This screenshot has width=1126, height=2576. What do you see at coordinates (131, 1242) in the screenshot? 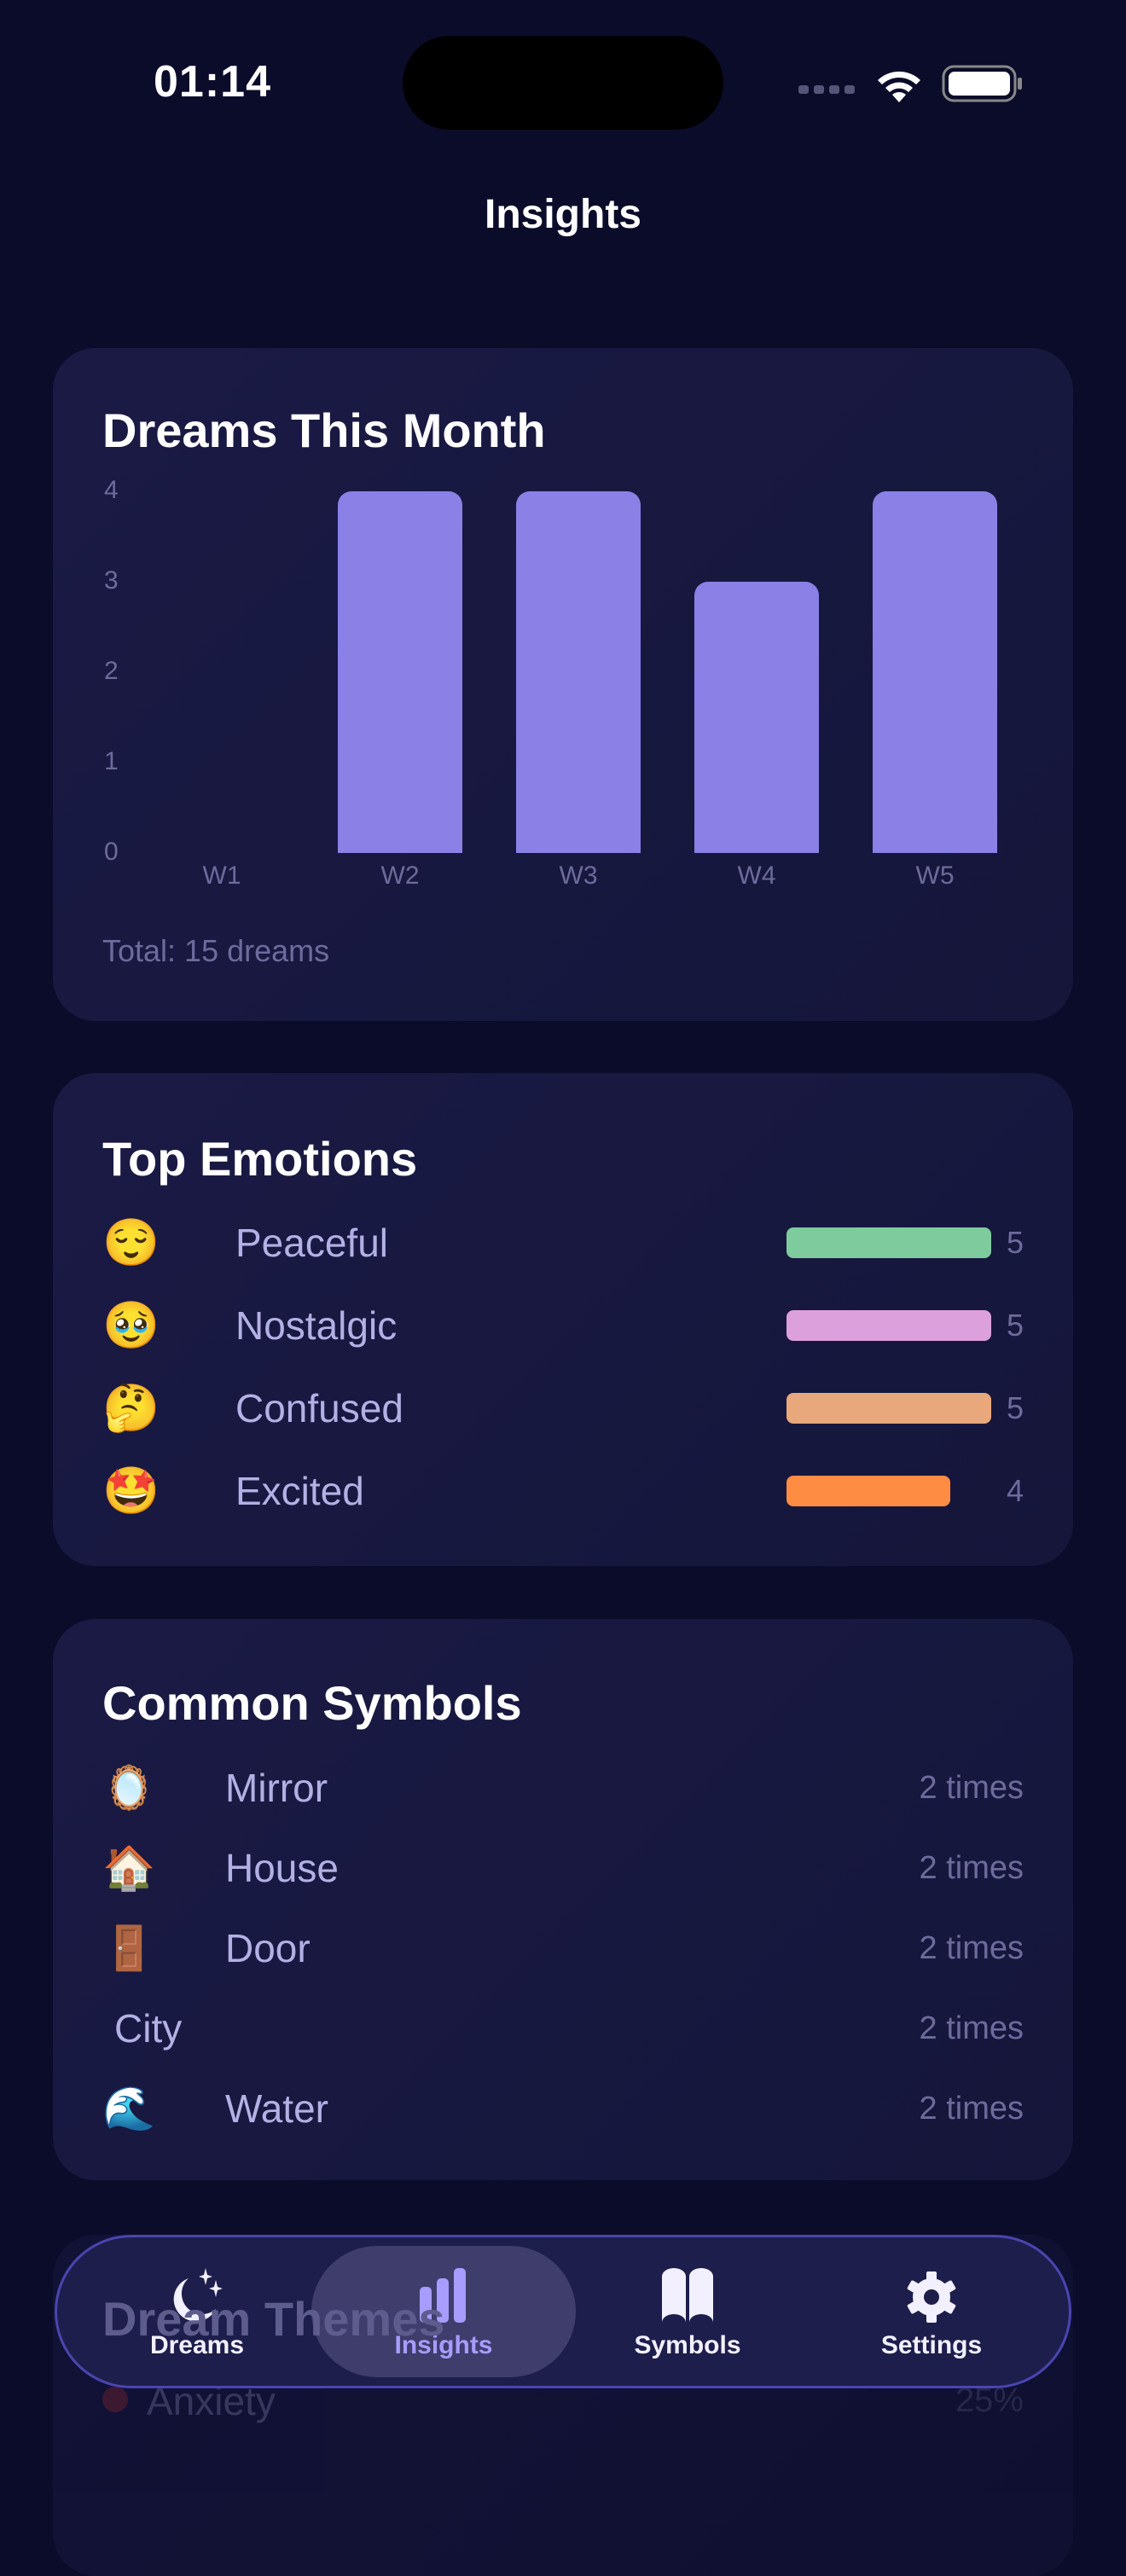
I see `emotion-emoji-icon: 😌` at bounding box center [131, 1242].